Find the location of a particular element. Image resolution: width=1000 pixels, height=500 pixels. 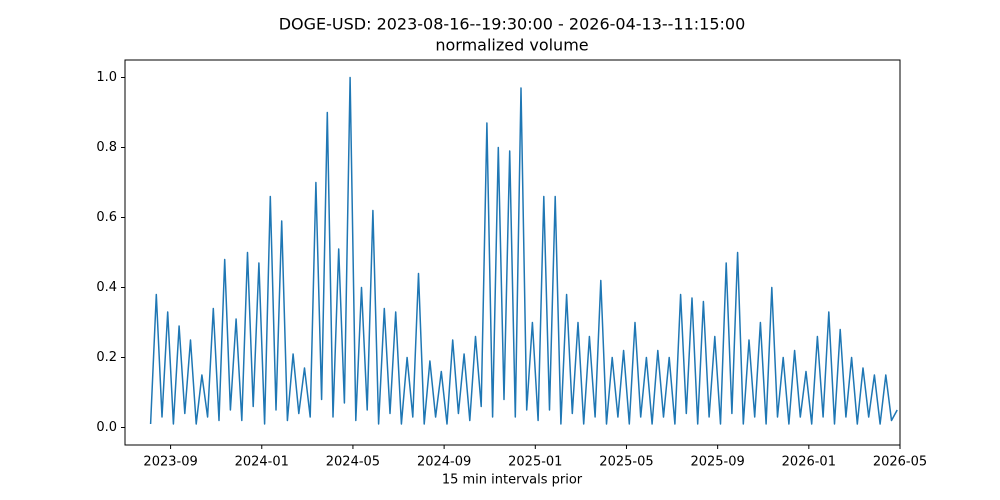

x-axis-label: 15 min intervals prior is located at coordinates (512, 480).